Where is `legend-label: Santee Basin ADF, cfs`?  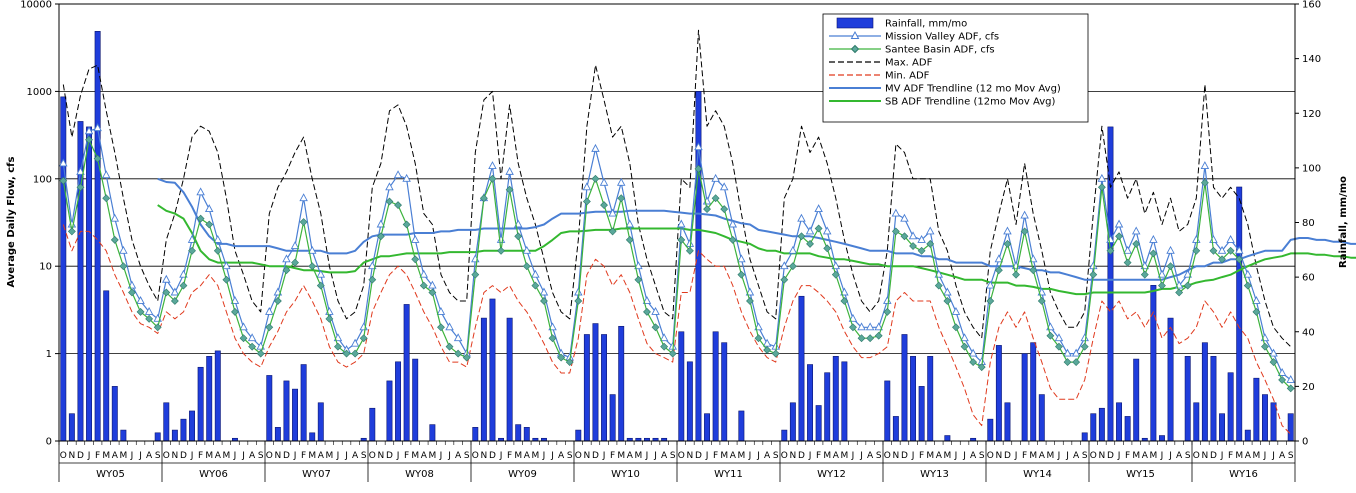
legend-label: Santee Basin ADF, cfs is located at coordinates (940, 50).